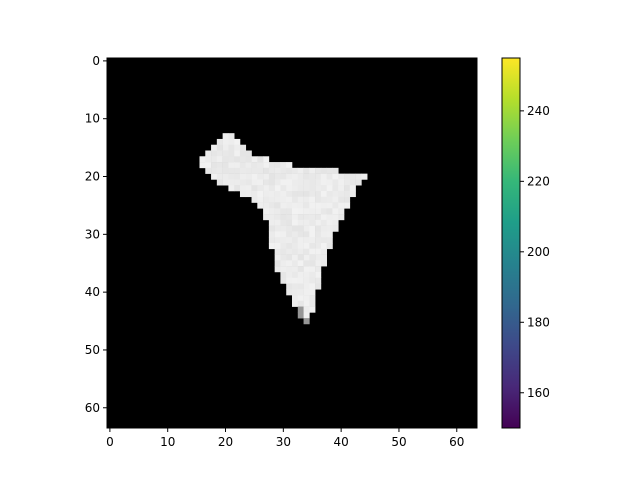 This screenshot has height=480, width=640. Describe the element at coordinates (456, 442) in the screenshot. I see `x-tick-label: 60` at that location.